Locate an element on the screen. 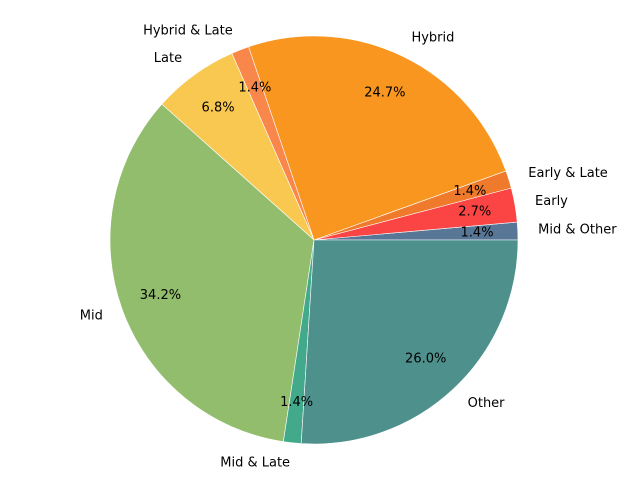 The height and width of the screenshot is (480, 640). slice-label-mid-and-other: Mid & Other is located at coordinates (577, 230).